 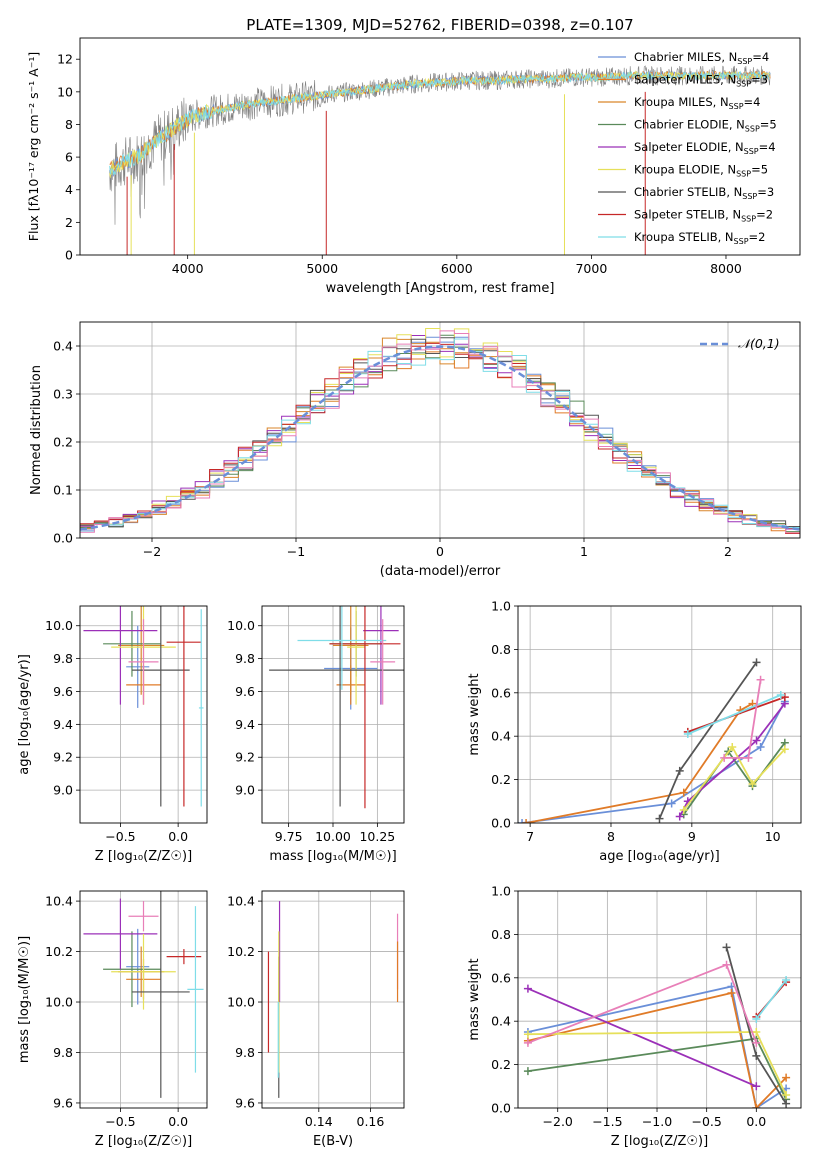 What do you see at coordinates (726, 268) in the screenshot?
I see `x-tick-label: 8000` at bounding box center [726, 268].